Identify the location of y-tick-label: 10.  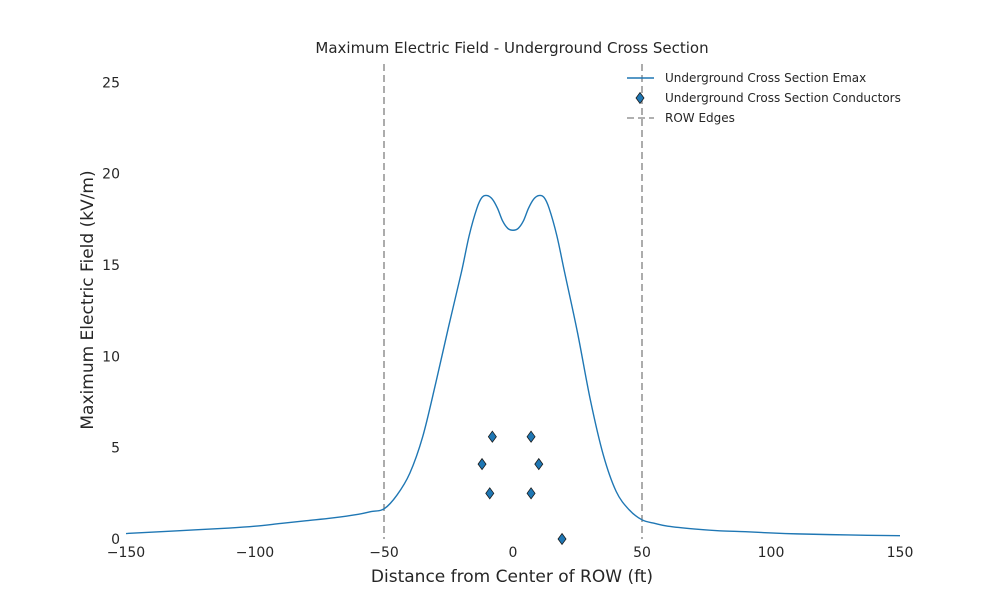
(111, 357).